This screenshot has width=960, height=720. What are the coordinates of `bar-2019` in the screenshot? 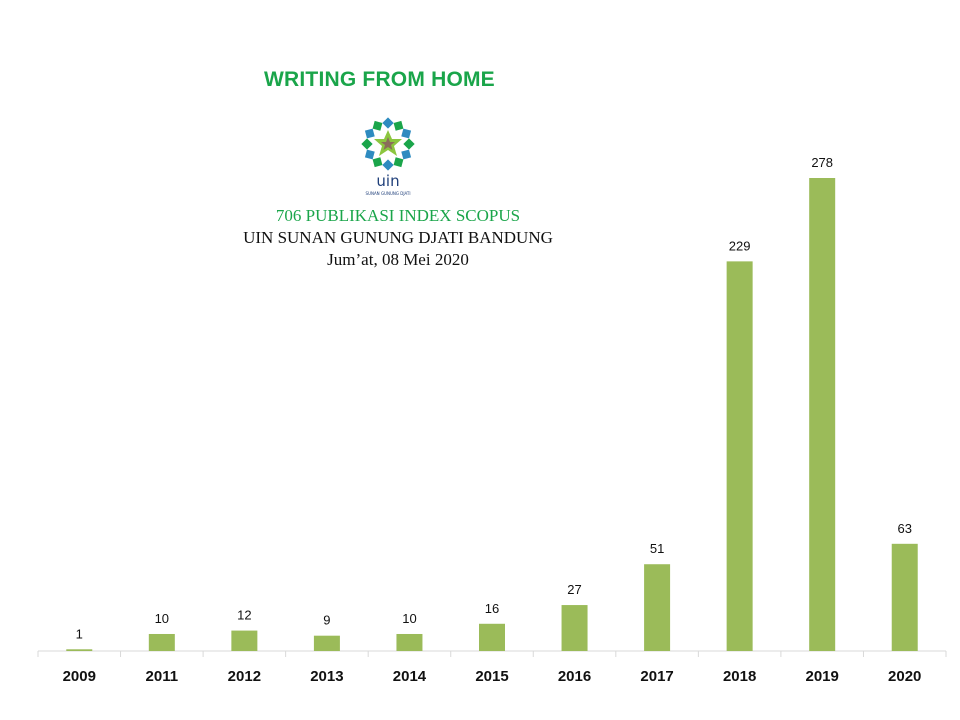 It's located at (822, 414).